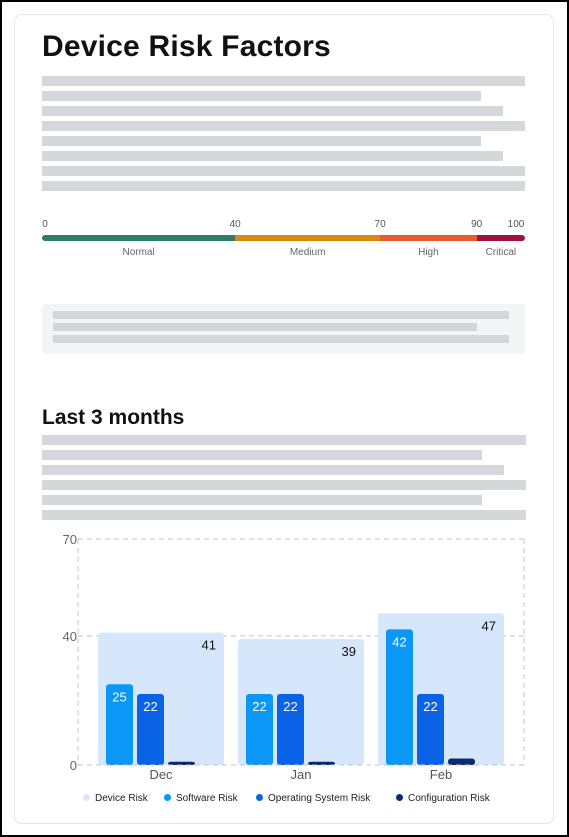 The height and width of the screenshot is (837, 569). I want to click on y-tick-label: 40, so click(70, 636).